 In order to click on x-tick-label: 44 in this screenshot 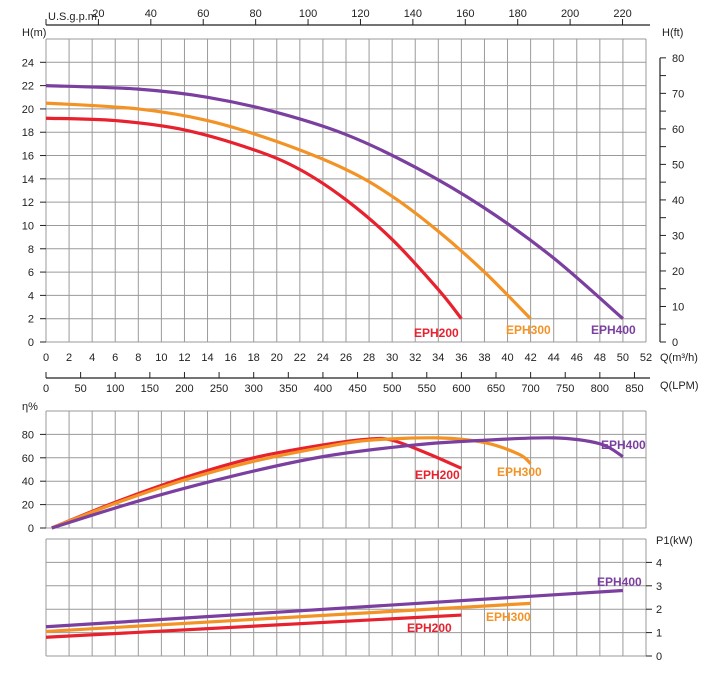, I will do `click(554, 358)`.